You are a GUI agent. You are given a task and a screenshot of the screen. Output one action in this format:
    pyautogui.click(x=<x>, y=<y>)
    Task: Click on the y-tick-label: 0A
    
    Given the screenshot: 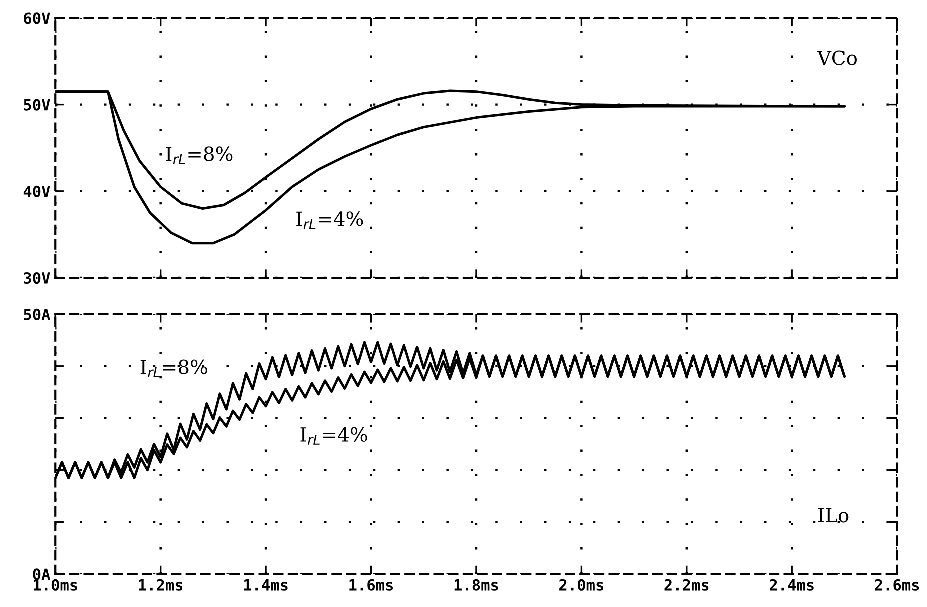 What is the action you would take?
    pyautogui.click(x=42, y=574)
    